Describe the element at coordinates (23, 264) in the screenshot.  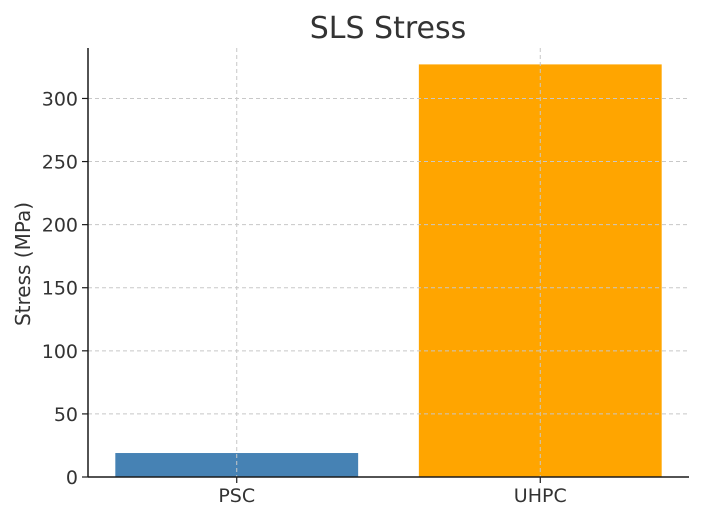
I see `y-axis-label: Stress (MPa)` at that location.